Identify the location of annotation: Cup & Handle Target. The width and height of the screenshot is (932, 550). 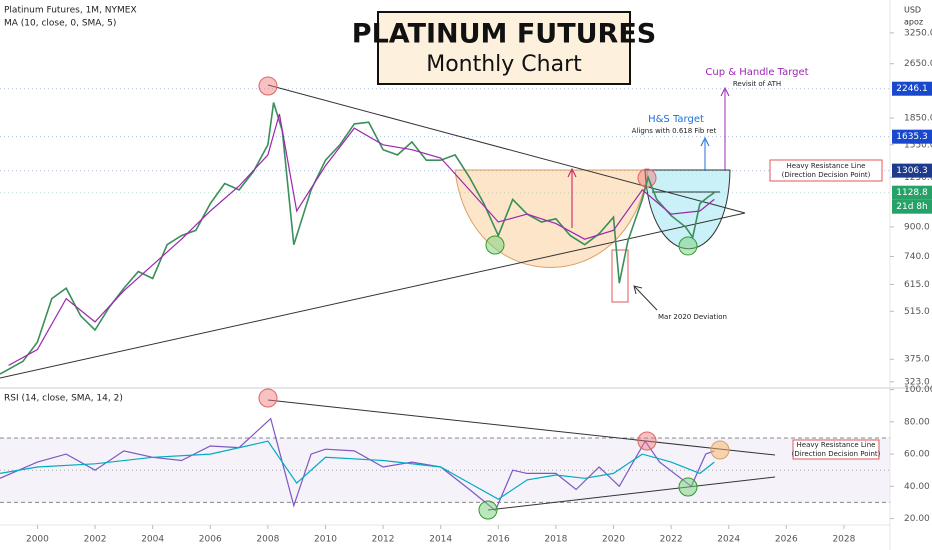
(756, 72).